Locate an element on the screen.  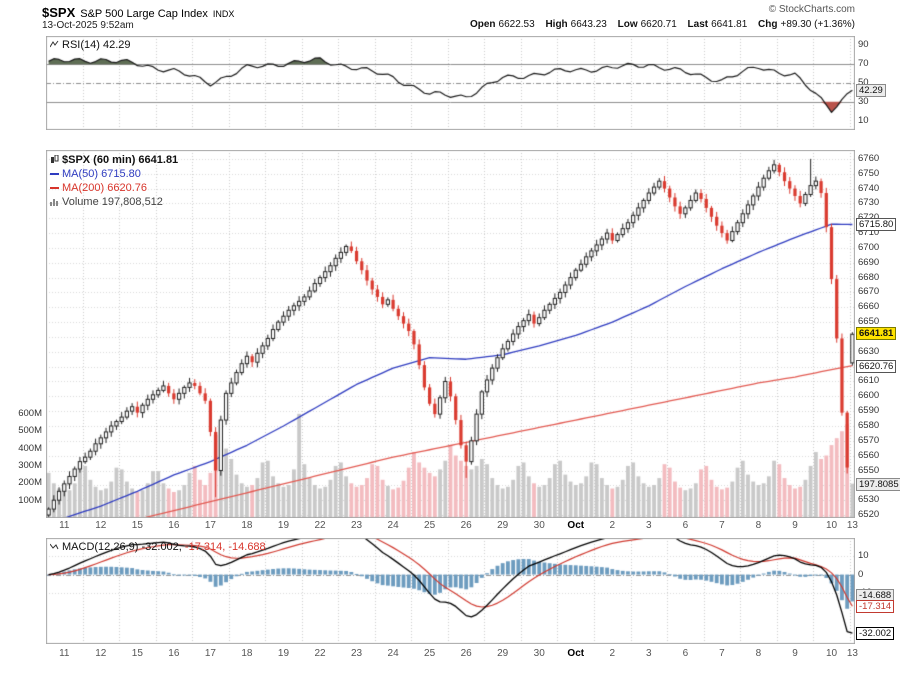
last-label: Last is located at coordinates (698, 24).